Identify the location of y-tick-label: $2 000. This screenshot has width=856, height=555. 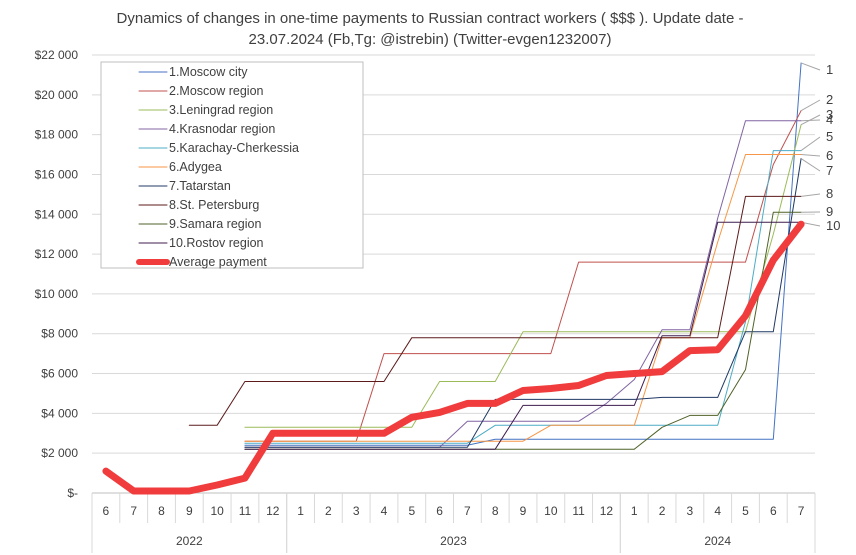
(59, 453).